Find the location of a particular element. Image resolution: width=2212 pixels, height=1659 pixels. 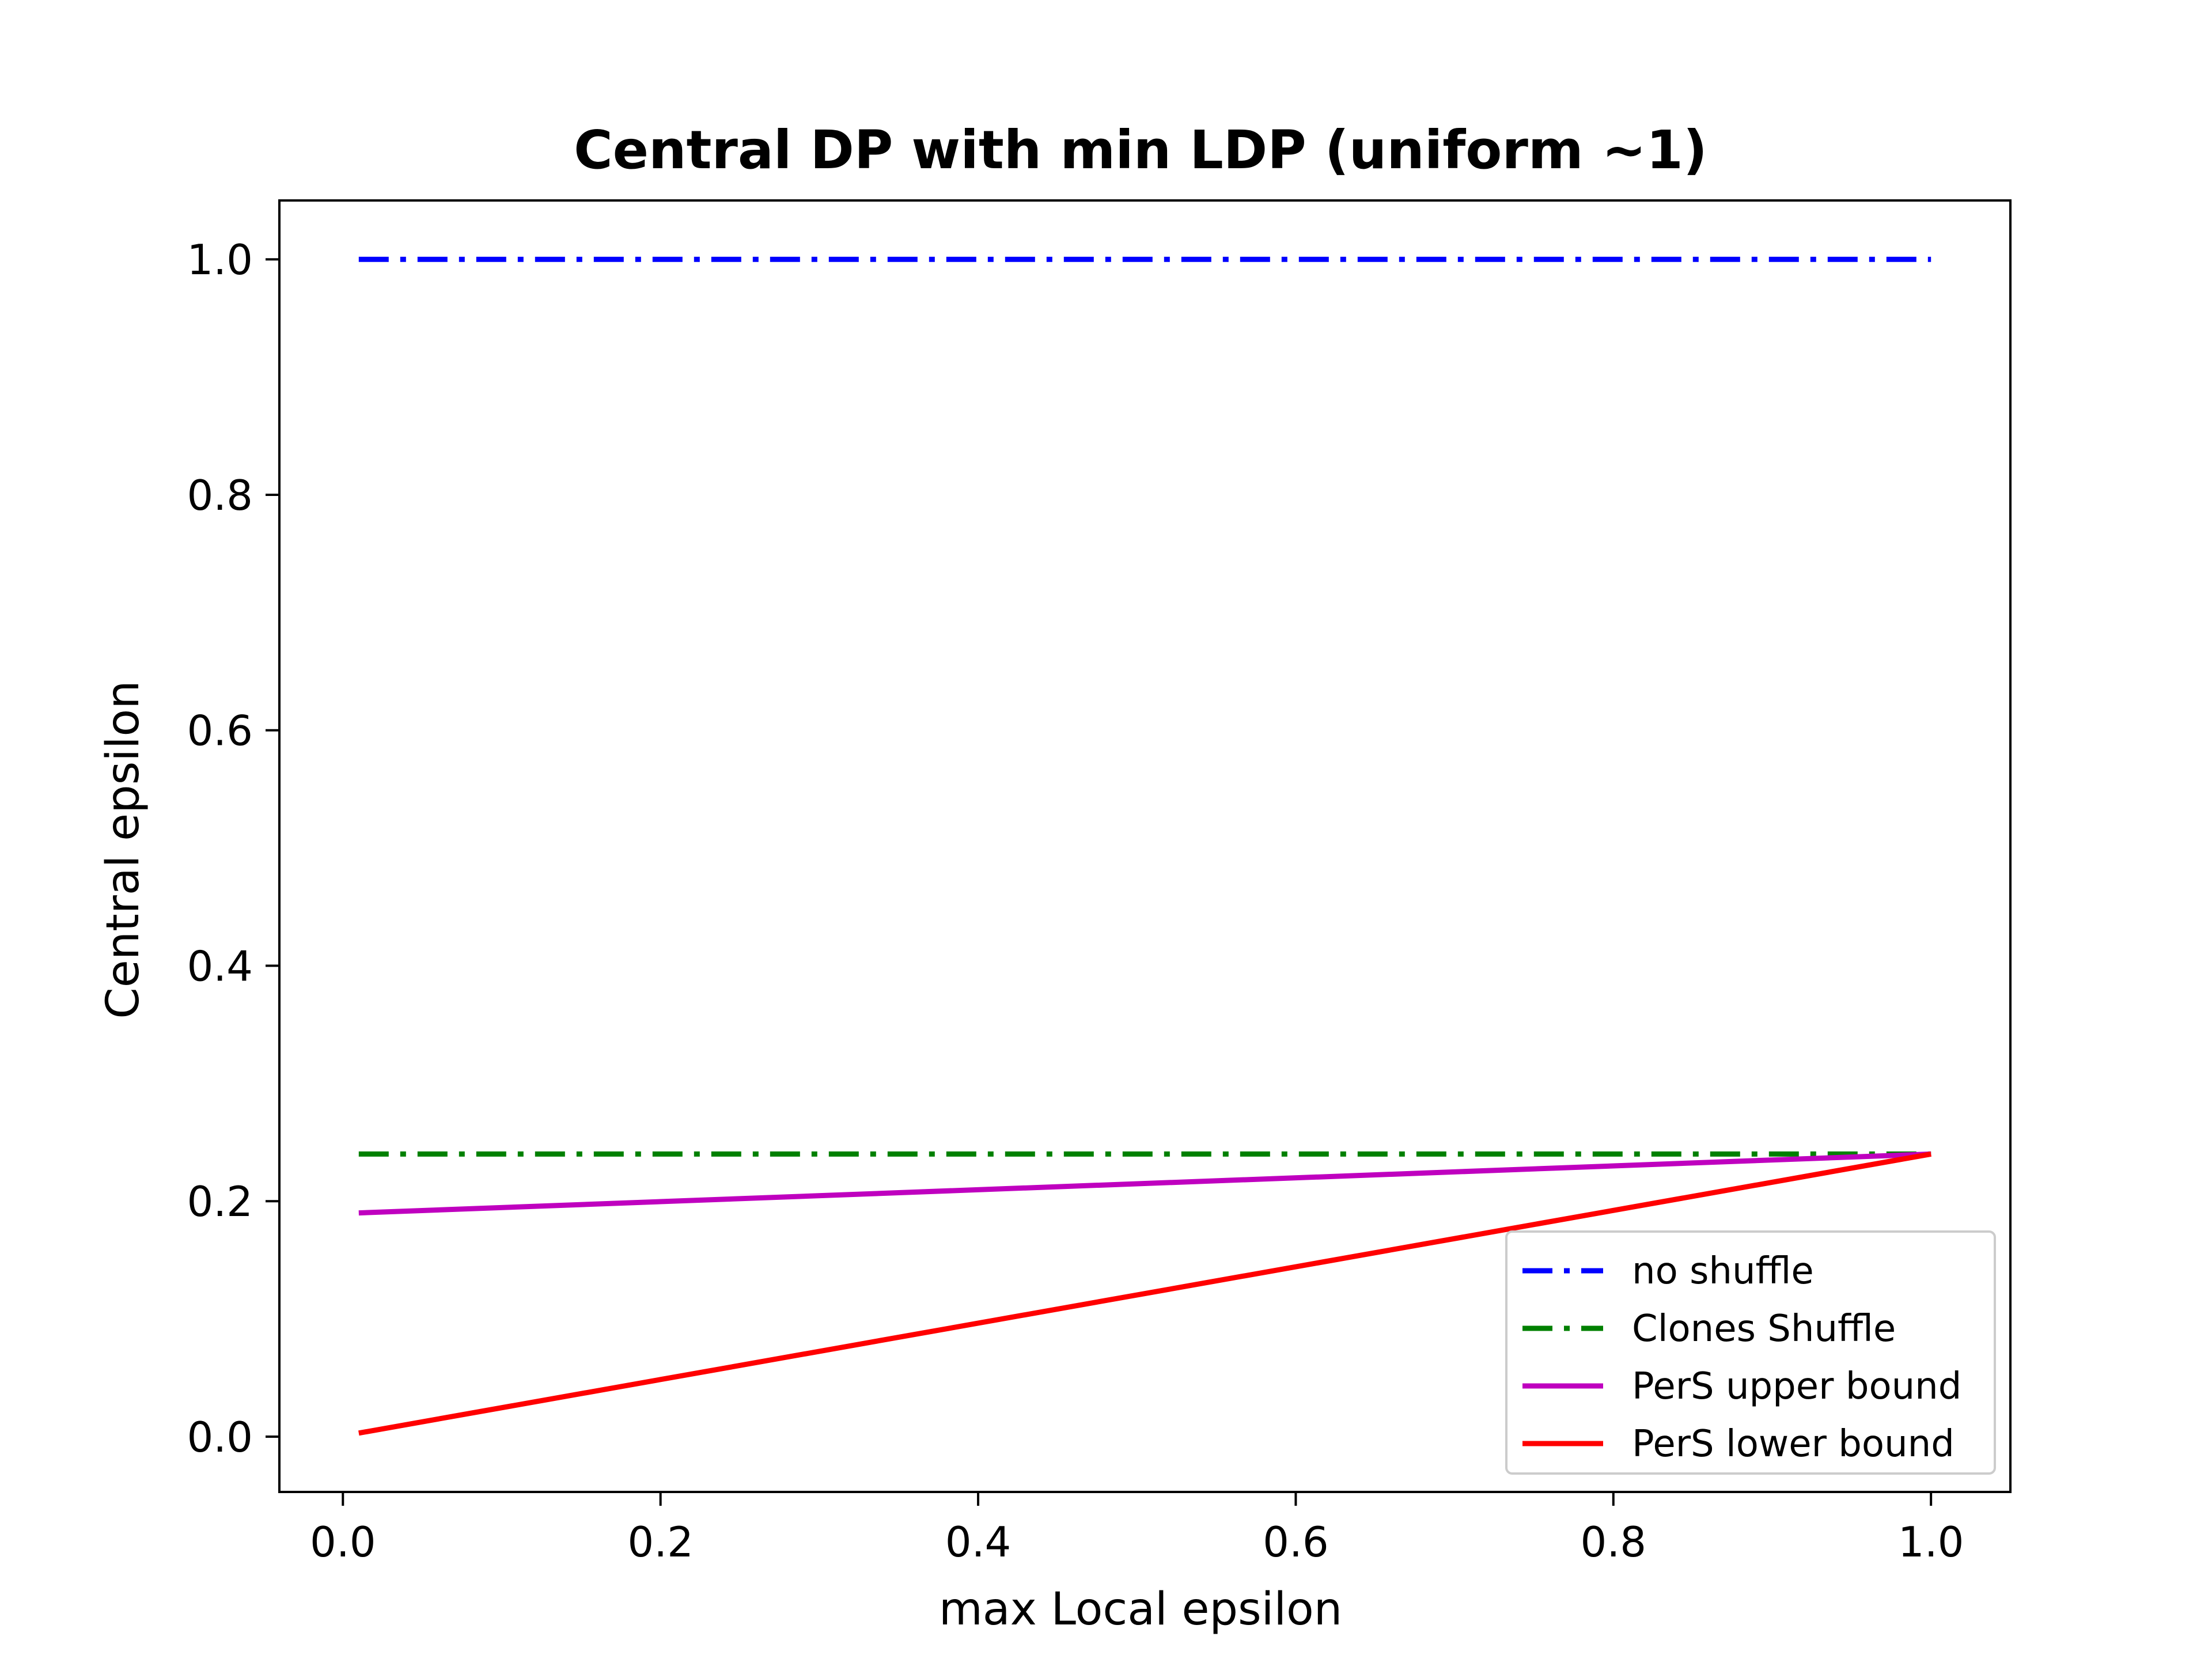

y-tick-label: 0.8 is located at coordinates (220, 495).